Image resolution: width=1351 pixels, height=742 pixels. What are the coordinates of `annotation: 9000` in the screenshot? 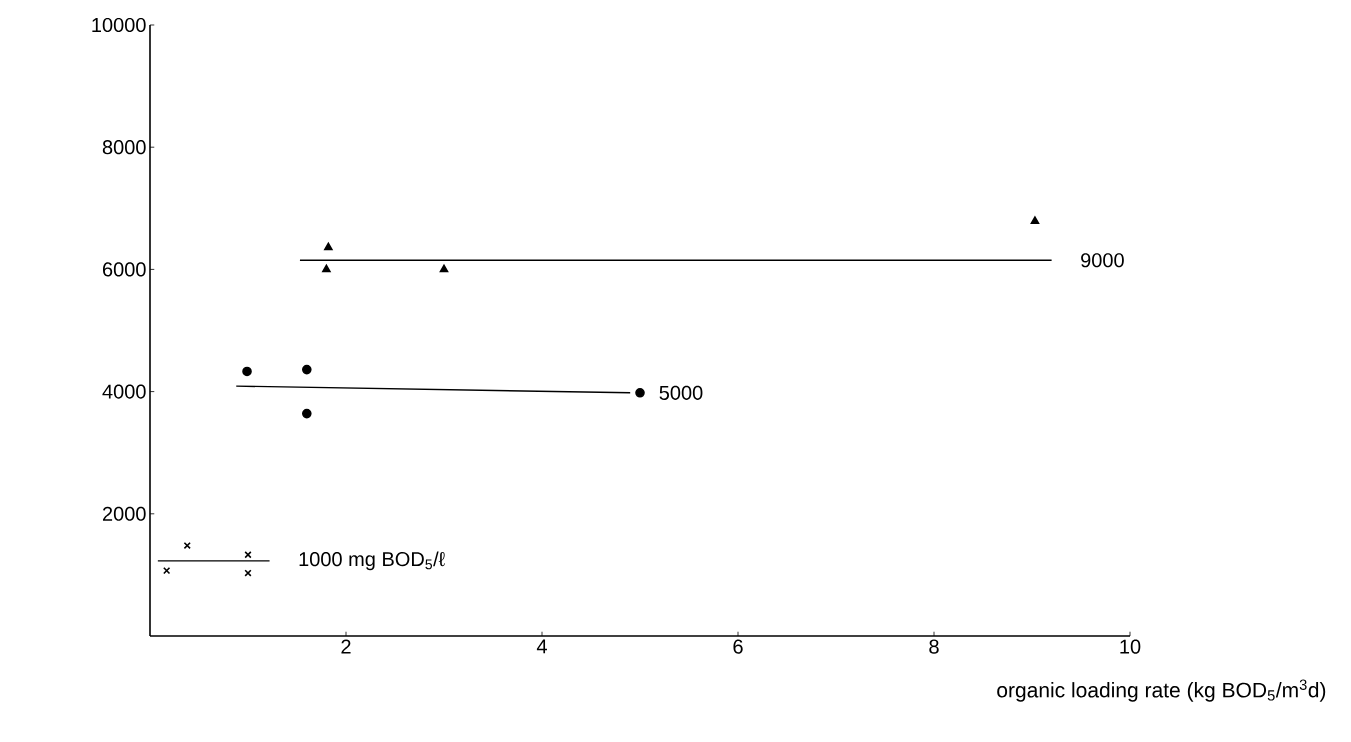 It's located at (1102, 260).